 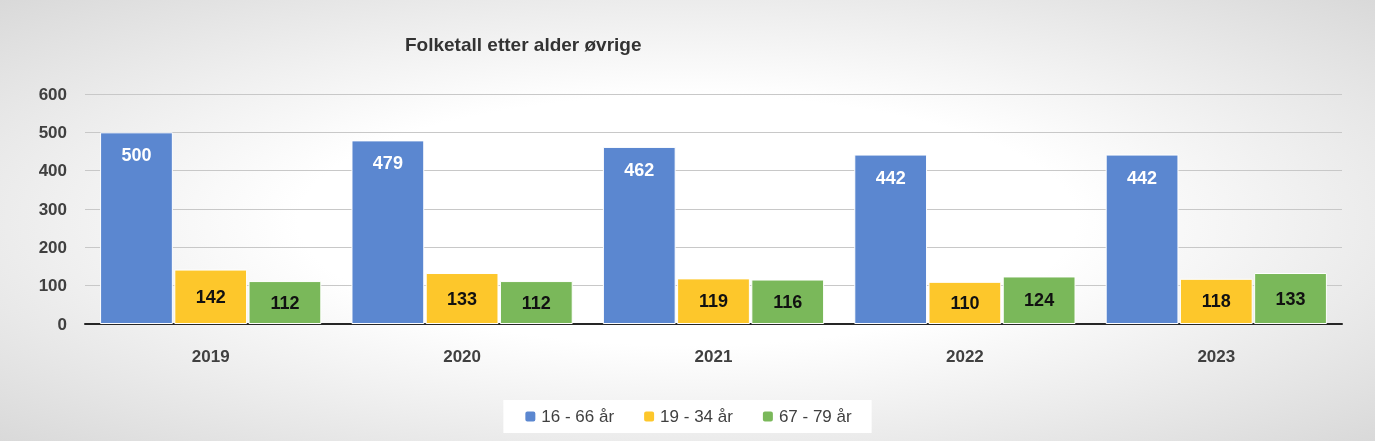 What do you see at coordinates (578, 416) in the screenshot?
I see `legend-label: 16 - 66 år` at bounding box center [578, 416].